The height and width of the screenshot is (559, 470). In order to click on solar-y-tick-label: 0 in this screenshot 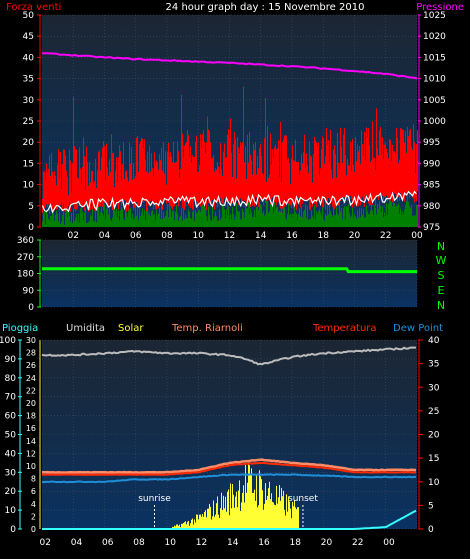, I will do `click(33, 529)`.